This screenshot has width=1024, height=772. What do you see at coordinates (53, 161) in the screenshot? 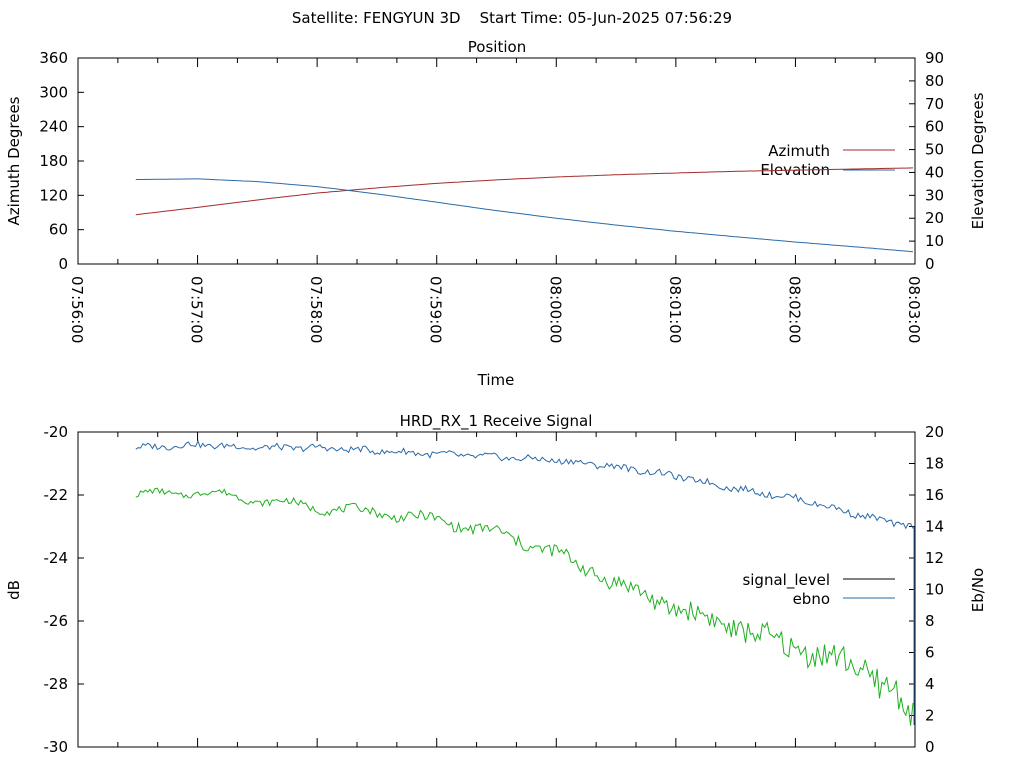
I see `y-tick-label: 180` at bounding box center [53, 161].